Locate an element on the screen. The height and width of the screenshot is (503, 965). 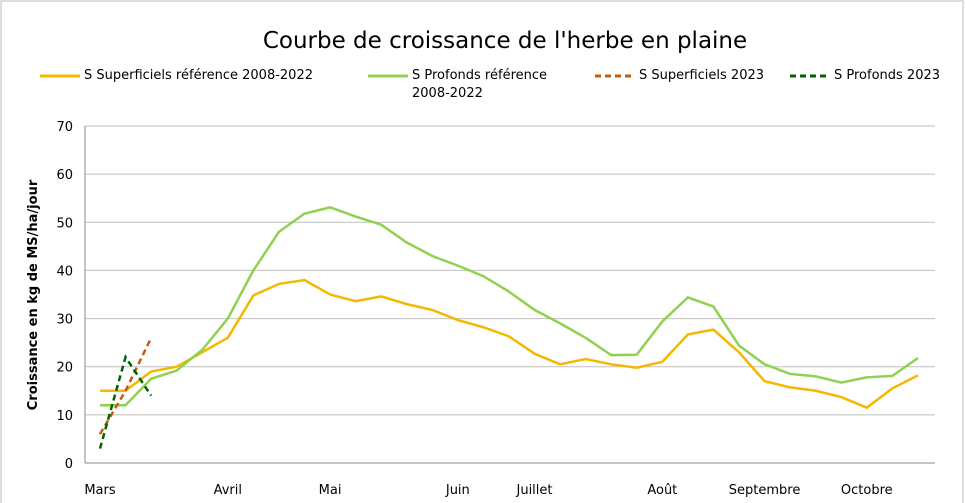
x-tick-label: Août is located at coordinates (662, 490).